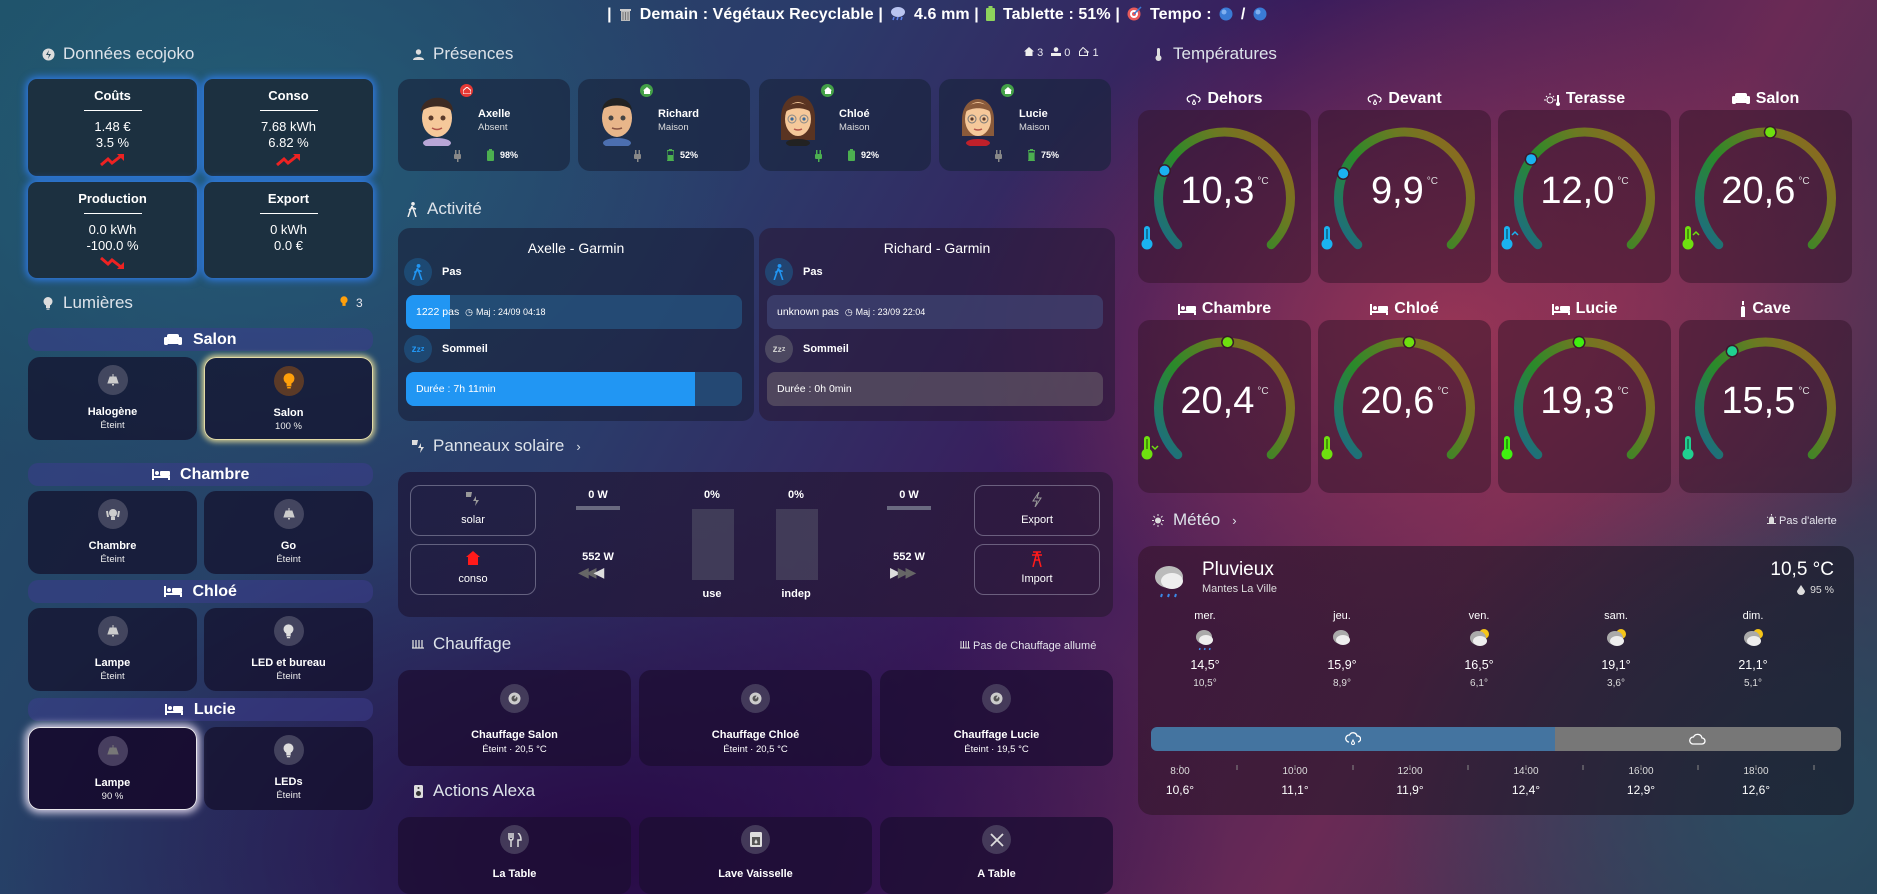 This screenshot has width=1877, height=894. Describe the element at coordinates (1397, 401) in the screenshot. I see `value-text: 20,6` at that location.